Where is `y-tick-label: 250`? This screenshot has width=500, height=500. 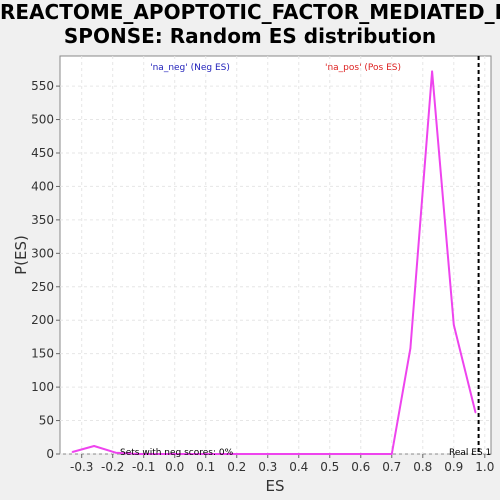 y-tick-label: 250 is located at coordinates (42, 287).